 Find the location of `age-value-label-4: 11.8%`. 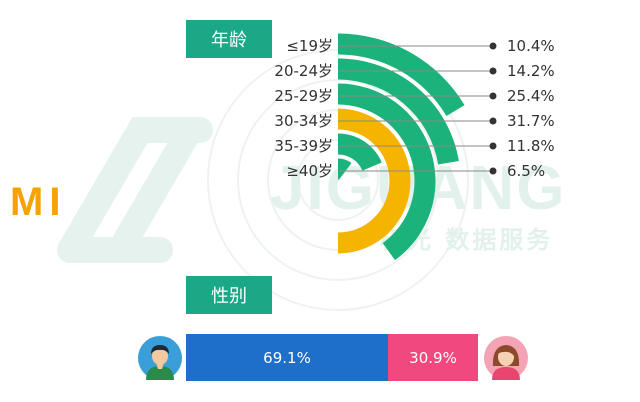

age-value-label-4: 11.8% is located at coordinates (531, 146).